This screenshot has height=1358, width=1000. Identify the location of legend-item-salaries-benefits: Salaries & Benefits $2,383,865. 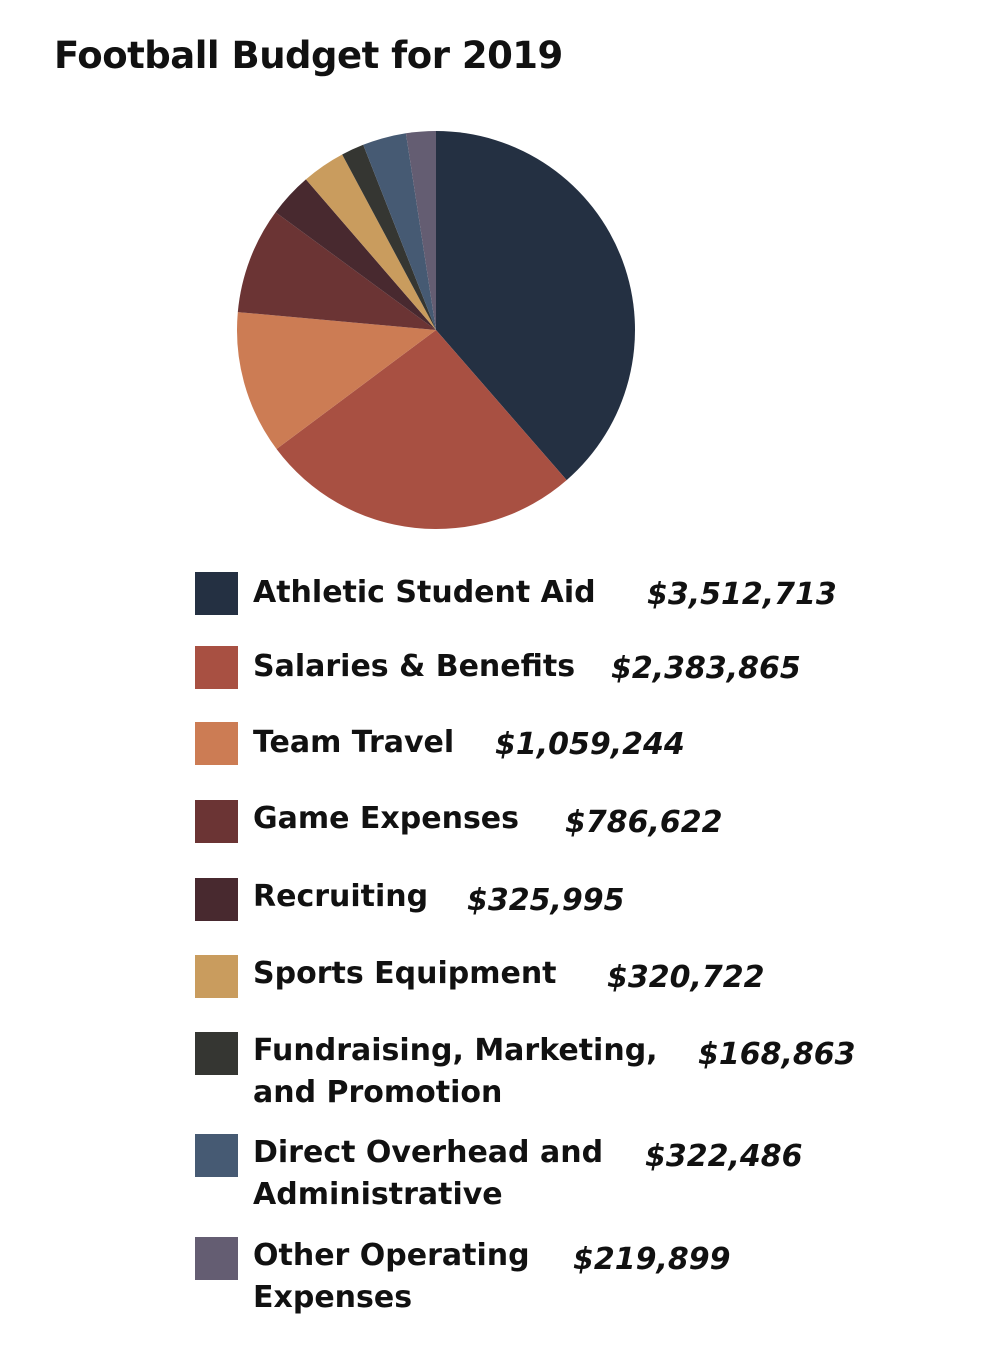
(545, 691).